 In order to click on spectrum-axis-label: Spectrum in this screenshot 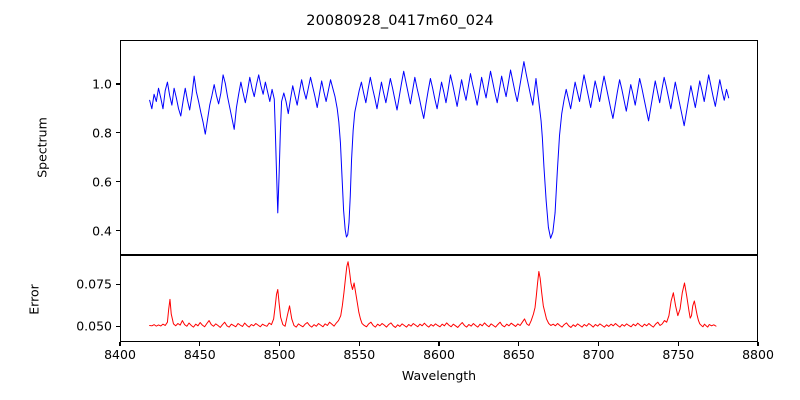, I will do `click(42, 147)`.